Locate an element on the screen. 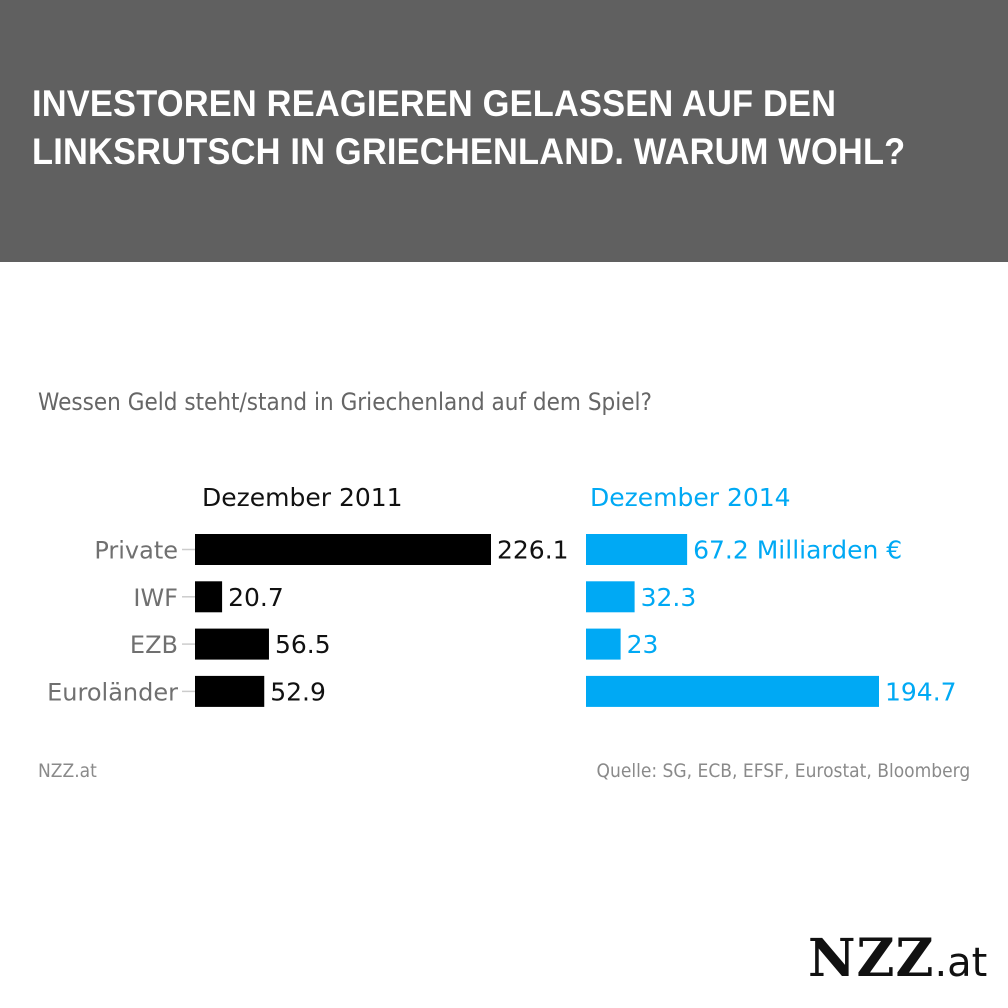 The image size is (1008, 1008). panel-title-2011: Dezember 2011 is located at coordinates (302, 497).